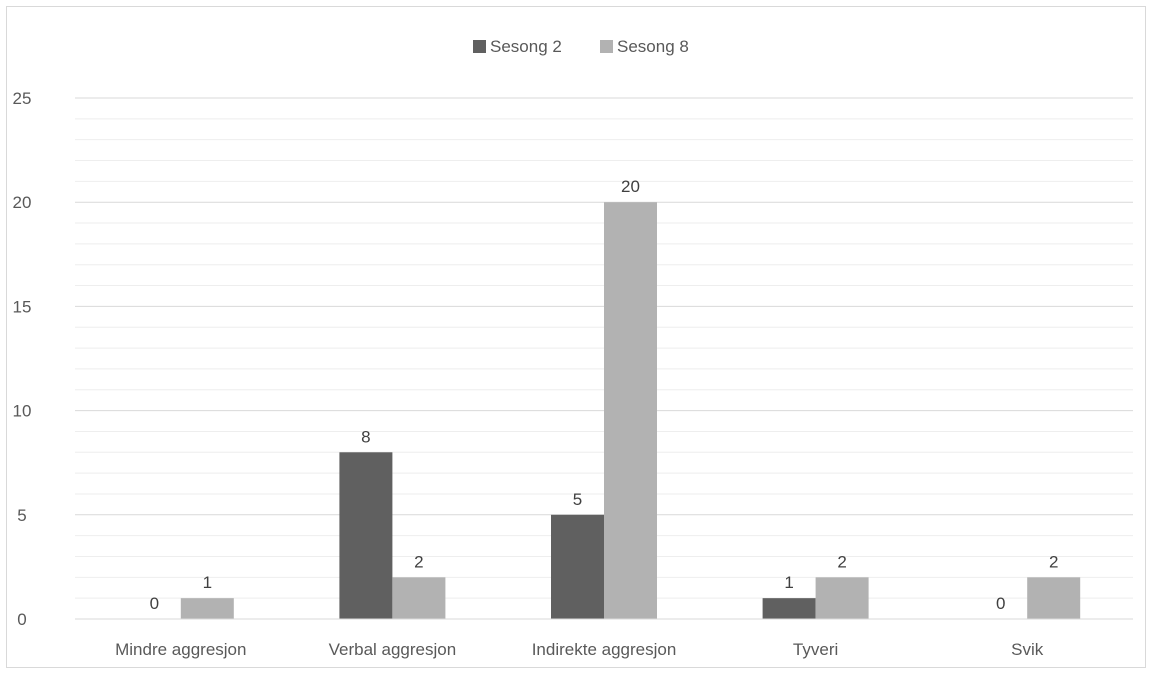 The width and height of the screenshot is (1155, 675). Describe the element at coordinates (22, 98) in the screenshot. I see `y-tick-label: 25` at that location.